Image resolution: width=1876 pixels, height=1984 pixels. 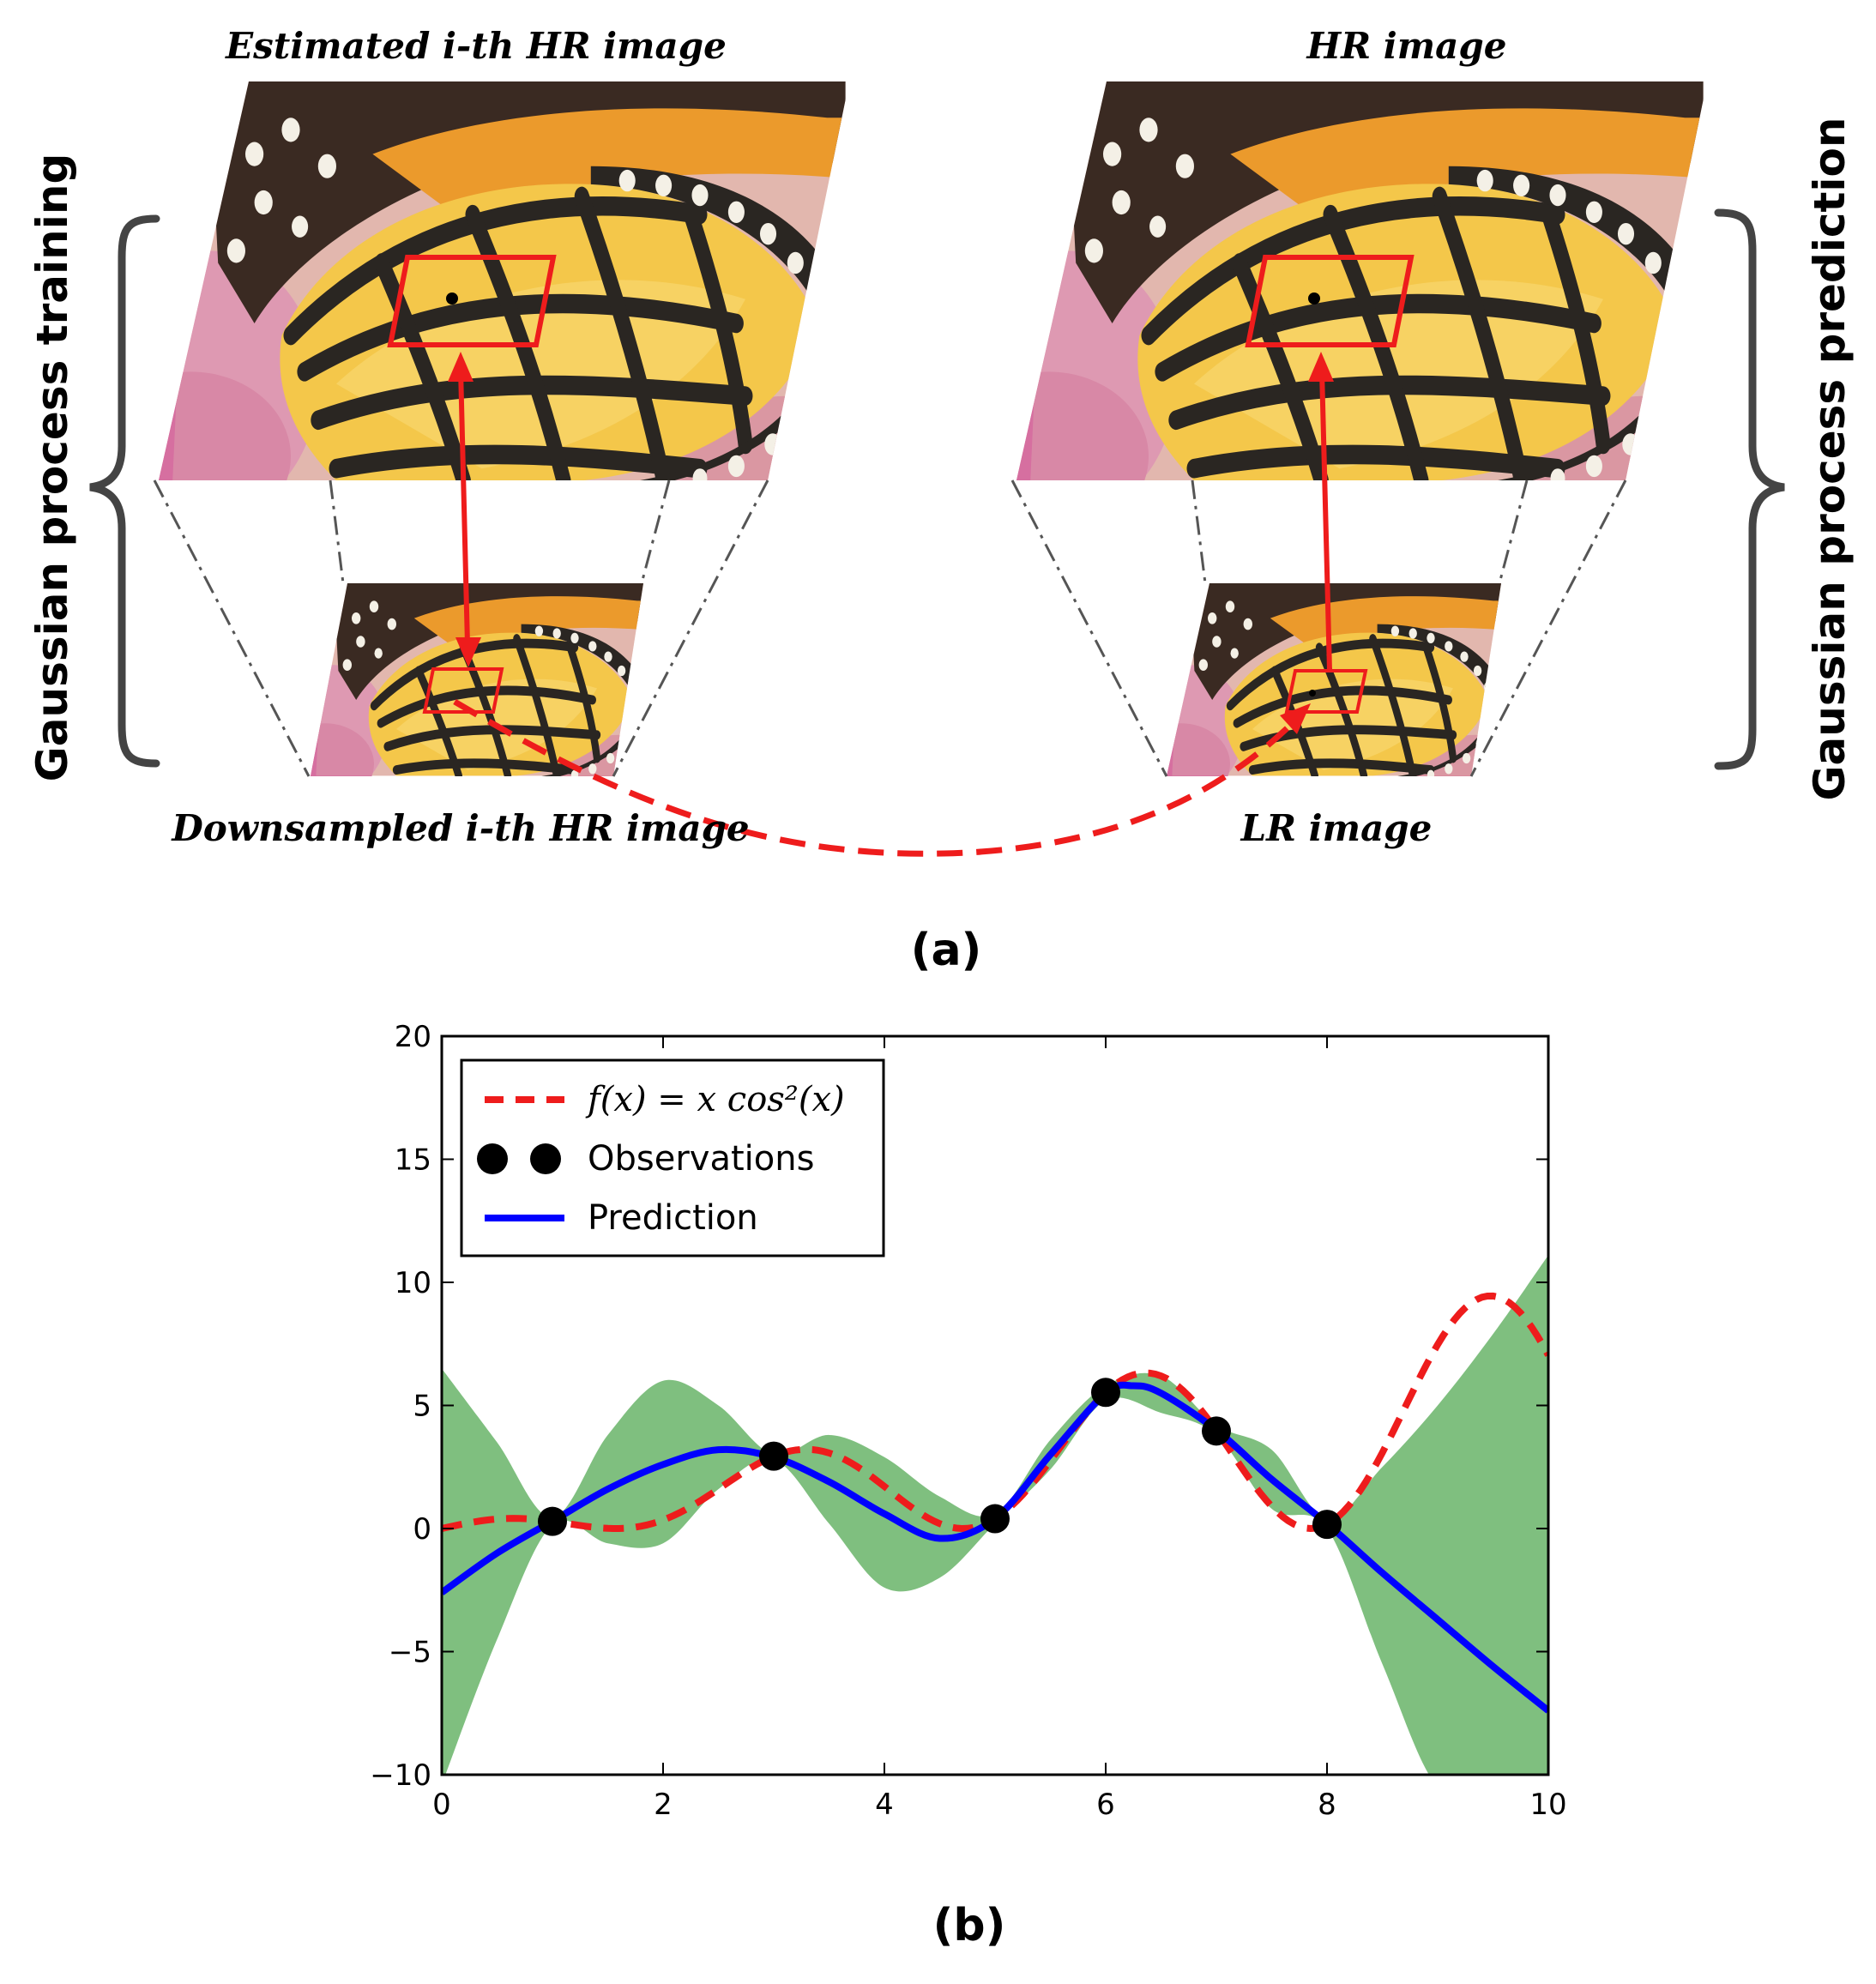 I want to click on series-prediction, so click(x=995, y=1547).